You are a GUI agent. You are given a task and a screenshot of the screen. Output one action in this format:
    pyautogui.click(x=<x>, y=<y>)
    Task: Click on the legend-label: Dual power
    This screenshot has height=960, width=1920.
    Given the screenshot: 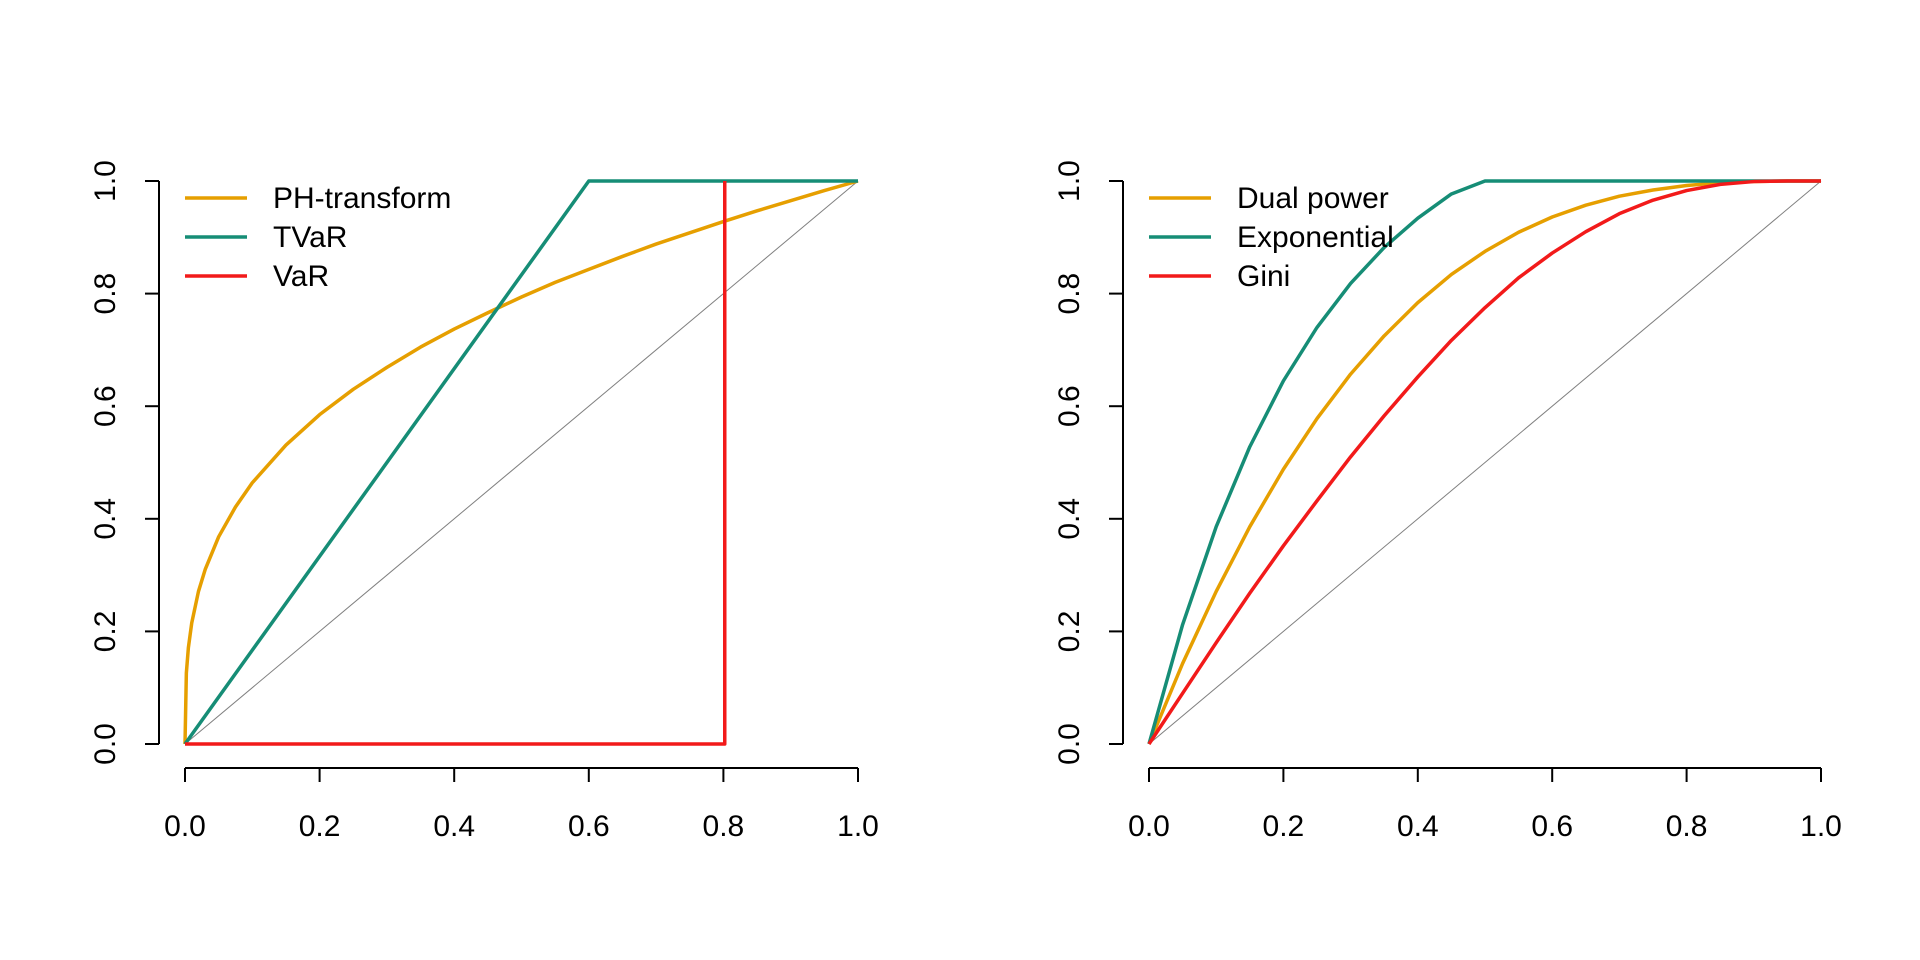 What is the action you would take?
    pyautogui.click(x=1313, y=198)
    